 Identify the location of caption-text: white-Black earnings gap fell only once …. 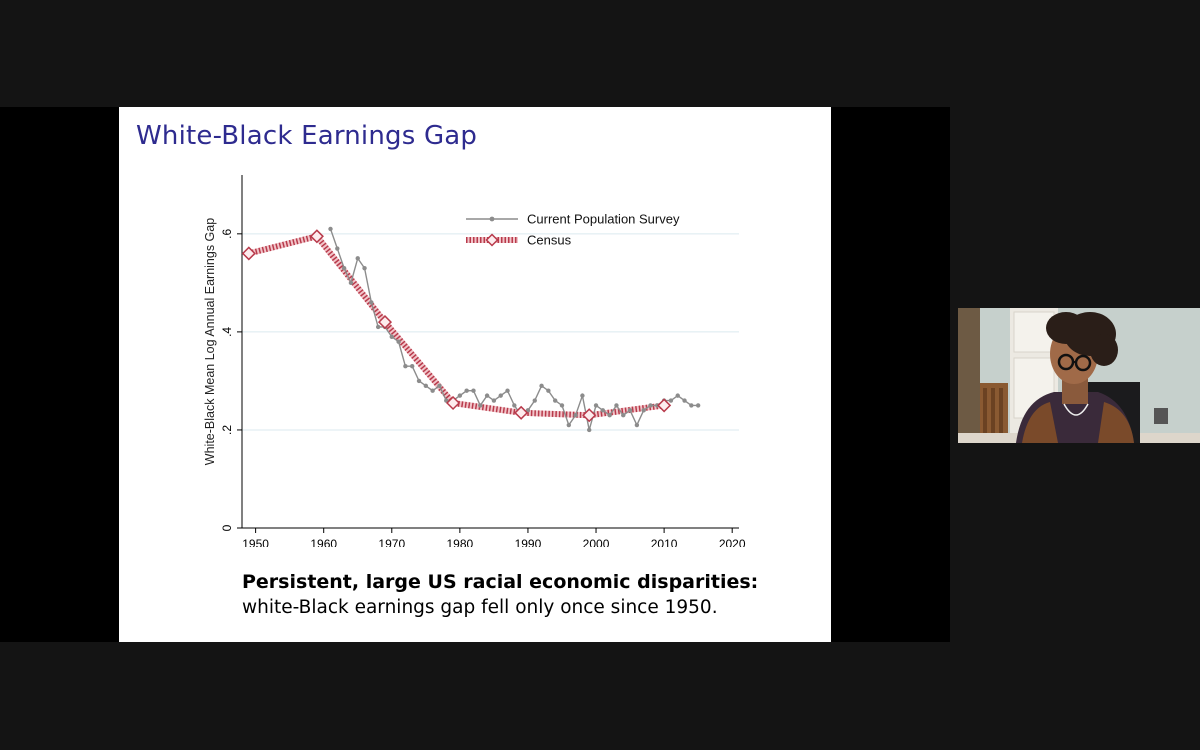
(480, 607).